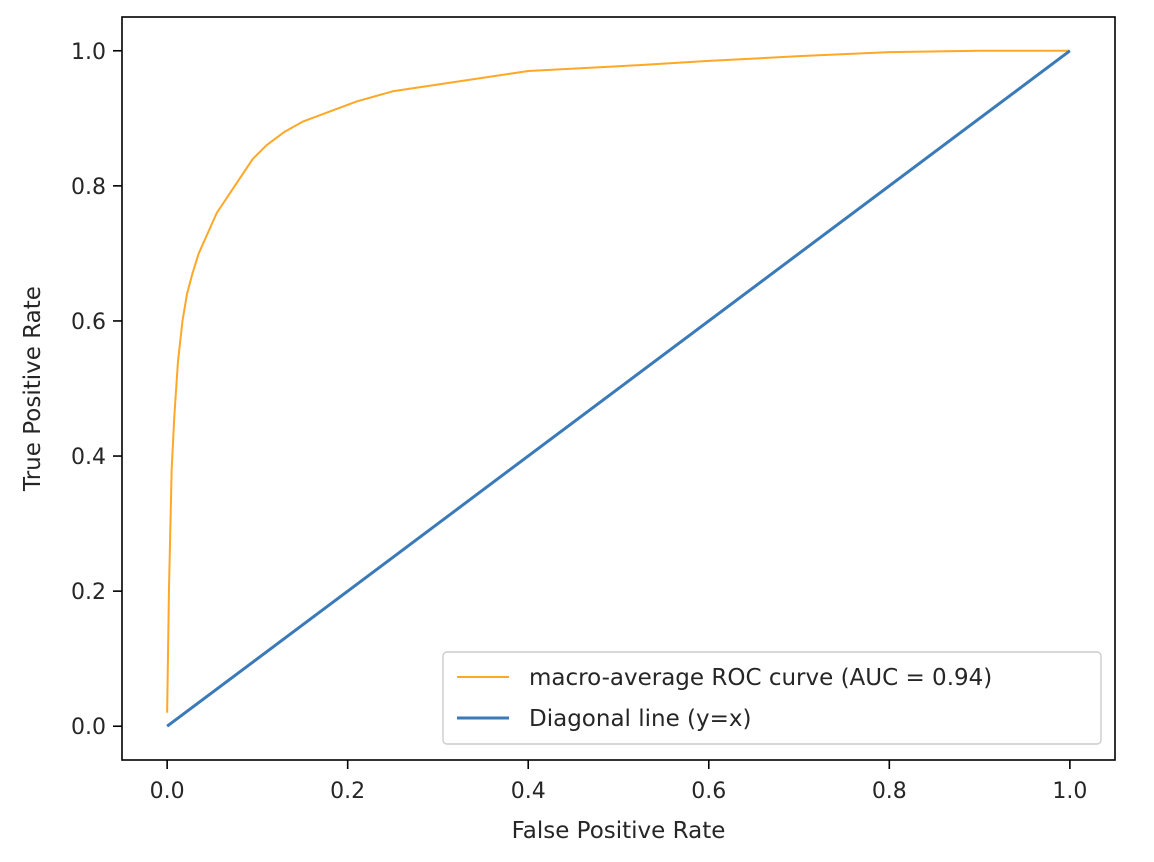 The height and width of the screenshot is (862, 1154). I want to click on y-tick-label: 1.0, so click(88, 52).